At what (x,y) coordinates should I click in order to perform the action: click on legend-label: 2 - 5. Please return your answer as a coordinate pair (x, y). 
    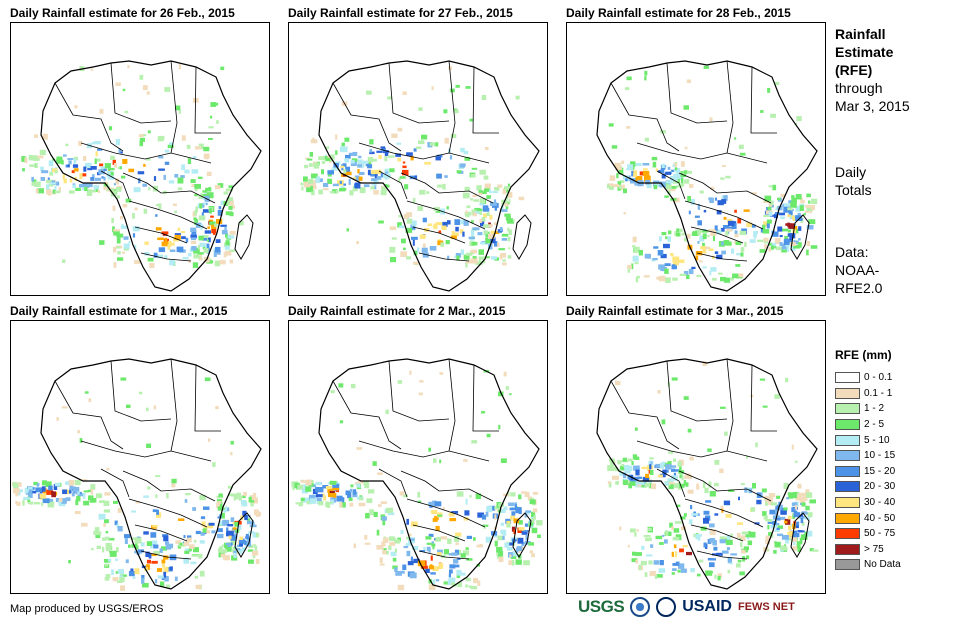
    Looking at the image, I should click on (874, 425).